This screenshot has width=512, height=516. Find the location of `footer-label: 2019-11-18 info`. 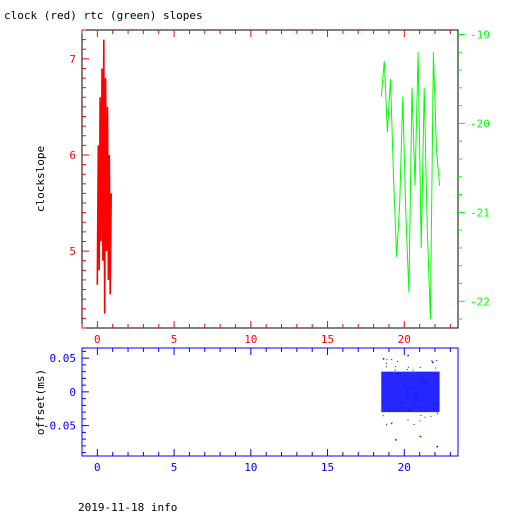

footer-label: 2019-11-18 info is located at coordinates (127, 506).